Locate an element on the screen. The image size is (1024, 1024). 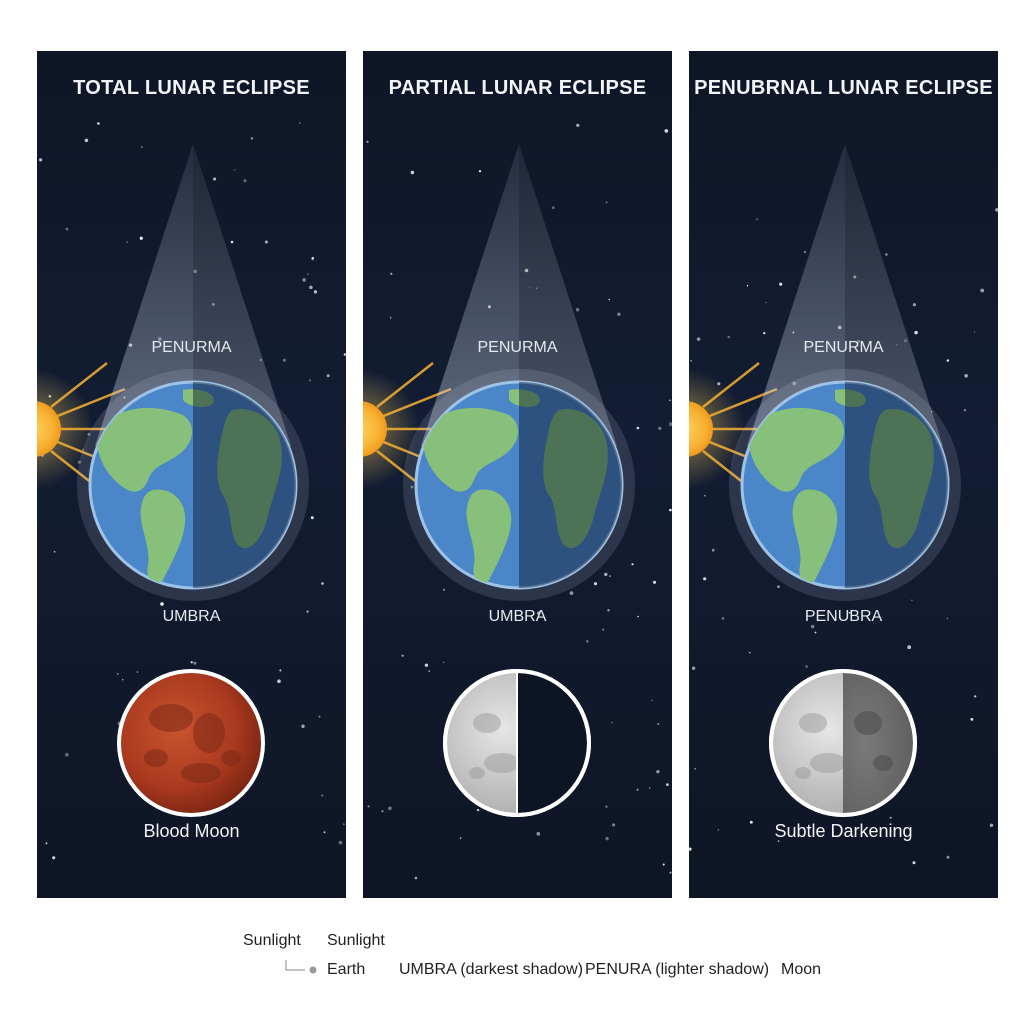
lower-shadow-label: UMBRA is located at coordinates (191, 616).